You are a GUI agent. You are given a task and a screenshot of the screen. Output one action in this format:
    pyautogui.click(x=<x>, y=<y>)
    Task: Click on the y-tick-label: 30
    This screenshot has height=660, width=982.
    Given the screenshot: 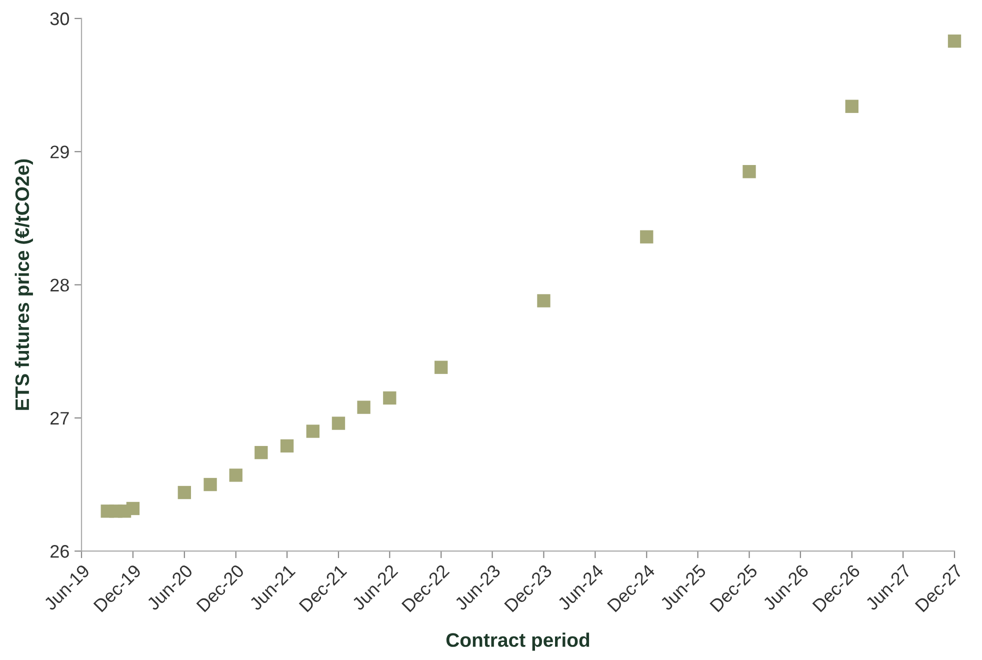 What is the action you would take?
    pyautogui.click(x=59, y=19)
    